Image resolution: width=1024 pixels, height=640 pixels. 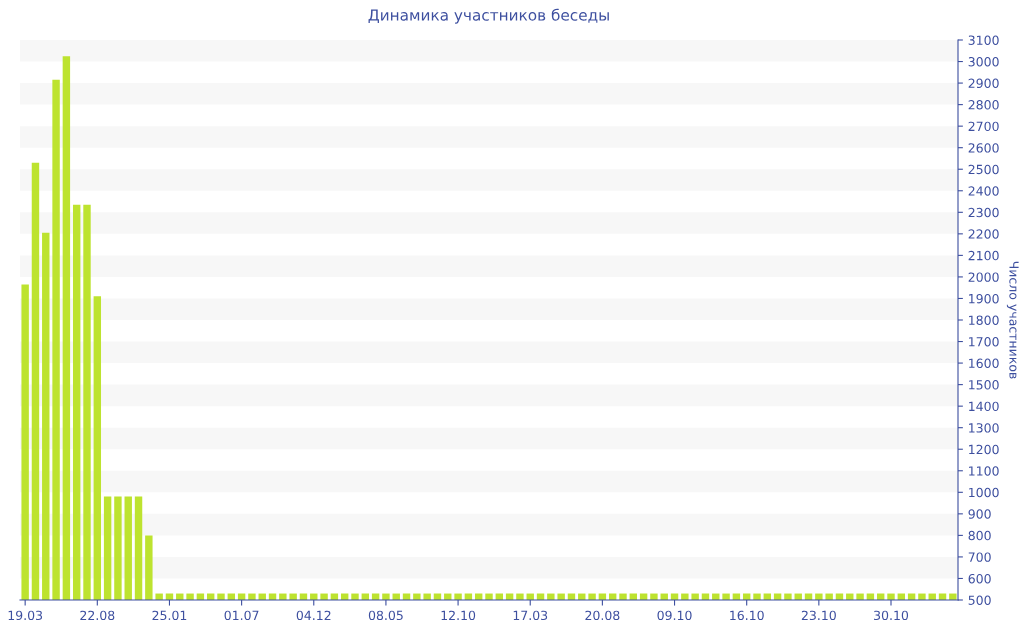 What do you see at coordinates (25, 615) in the screenshot?
I see `x-tick-label: 19.03` at bounding box center [25, 615].